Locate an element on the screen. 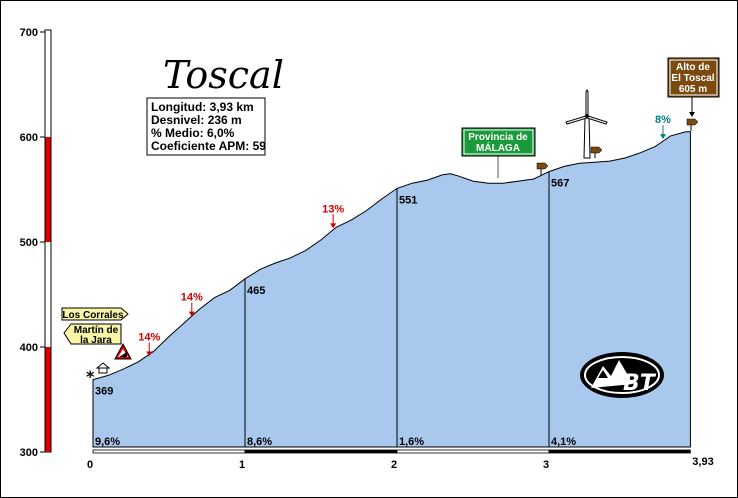 The image size is (738, 498). bt-logo-ring is located at coordinates (622, 375).